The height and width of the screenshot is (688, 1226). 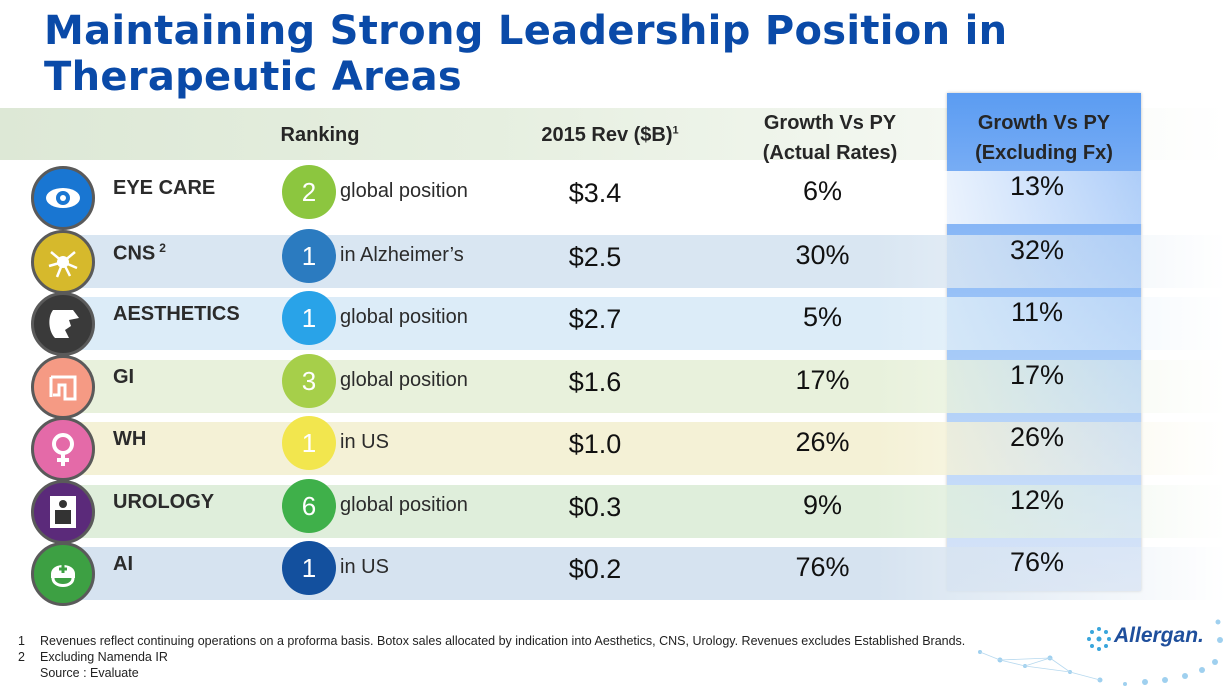 What do you see at coordinates (610, 135) in the screenshot?
I see `revenue-header: 2015 Rev ($B)1` at bounding box center [610, 135].